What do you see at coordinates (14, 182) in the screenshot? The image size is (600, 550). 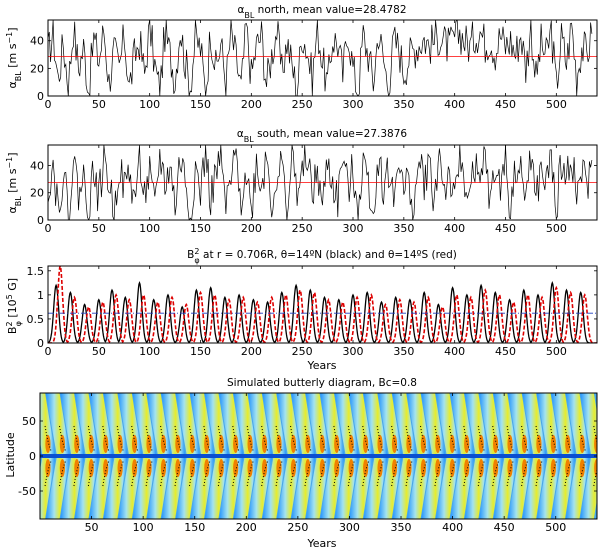 I see `panel-alpha-south-ylabel: αBL [m s−1]` at bounding box center [14, 182].